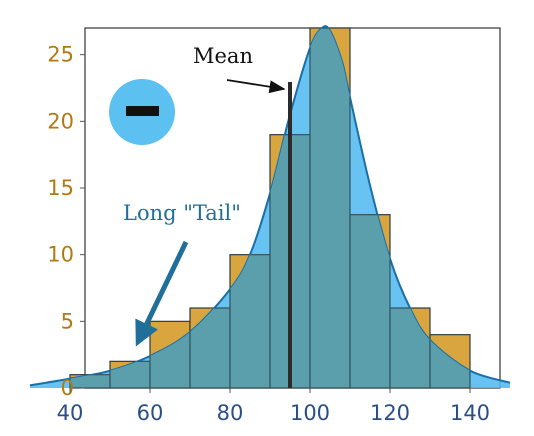 The image size is (534, 436). I want to click on y-tick-label-25: 25, so click(60, 55).